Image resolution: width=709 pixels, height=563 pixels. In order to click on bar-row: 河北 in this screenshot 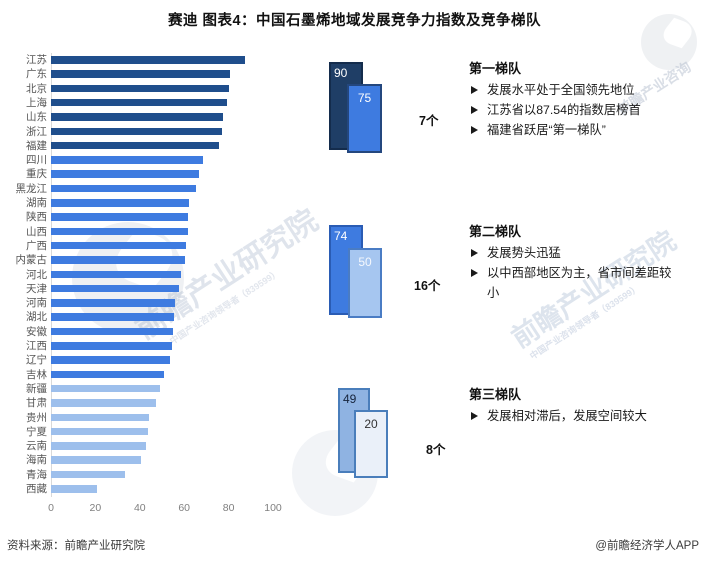, I will do `click(150, 275)`.